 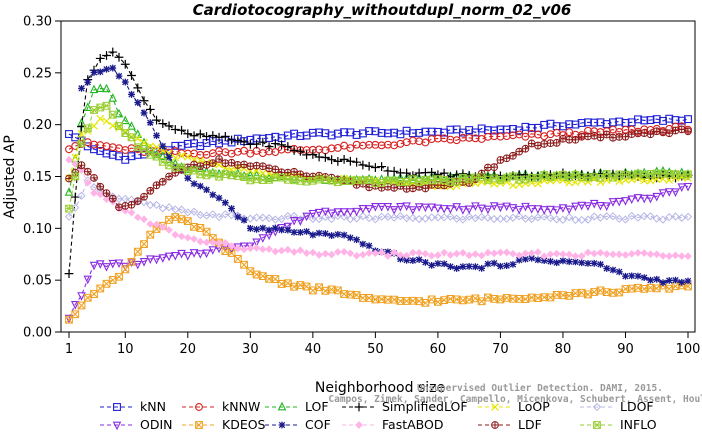 I want to click on y-tick-label: 0.25, so click(x=37, y=73).